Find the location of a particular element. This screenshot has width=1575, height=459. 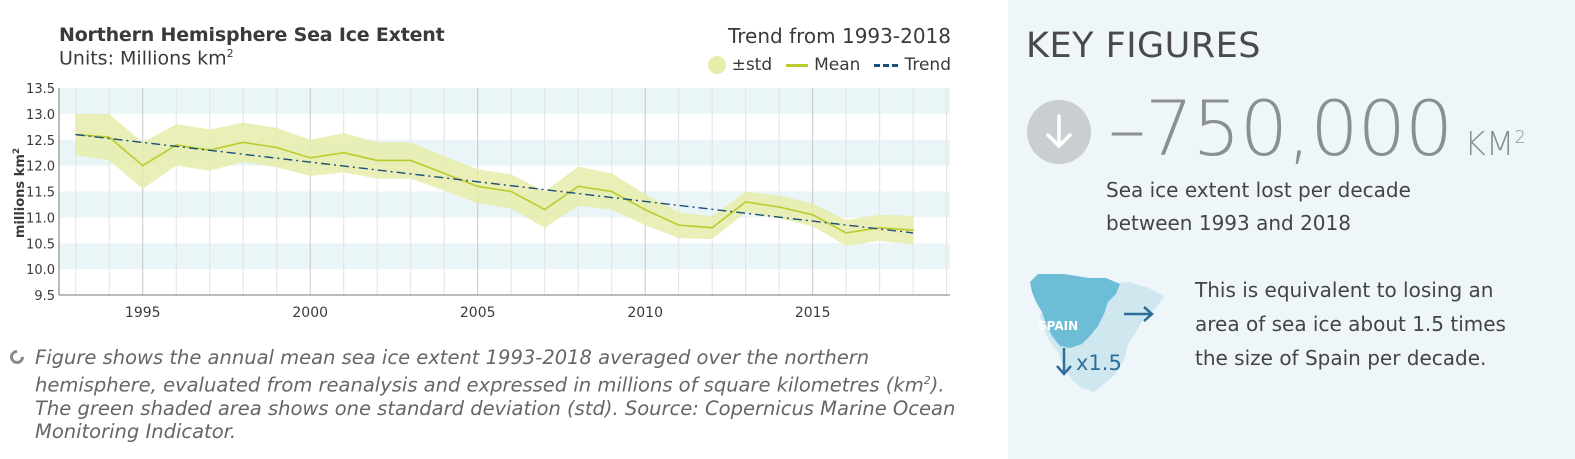

y-axis-label-sup: 2 is located at coordinates (17, 151).